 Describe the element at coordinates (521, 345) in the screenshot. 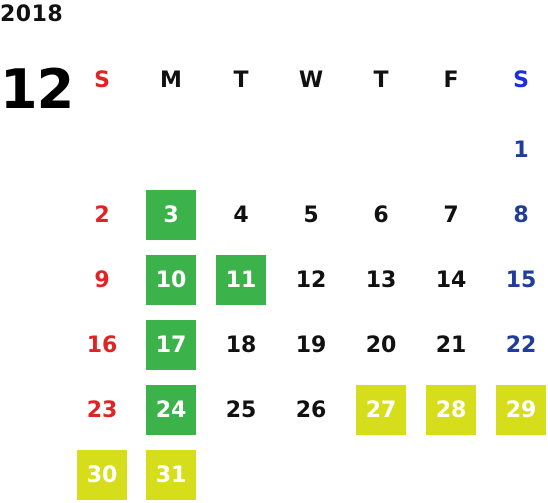

I see `day-cell-22: 22` at that location.